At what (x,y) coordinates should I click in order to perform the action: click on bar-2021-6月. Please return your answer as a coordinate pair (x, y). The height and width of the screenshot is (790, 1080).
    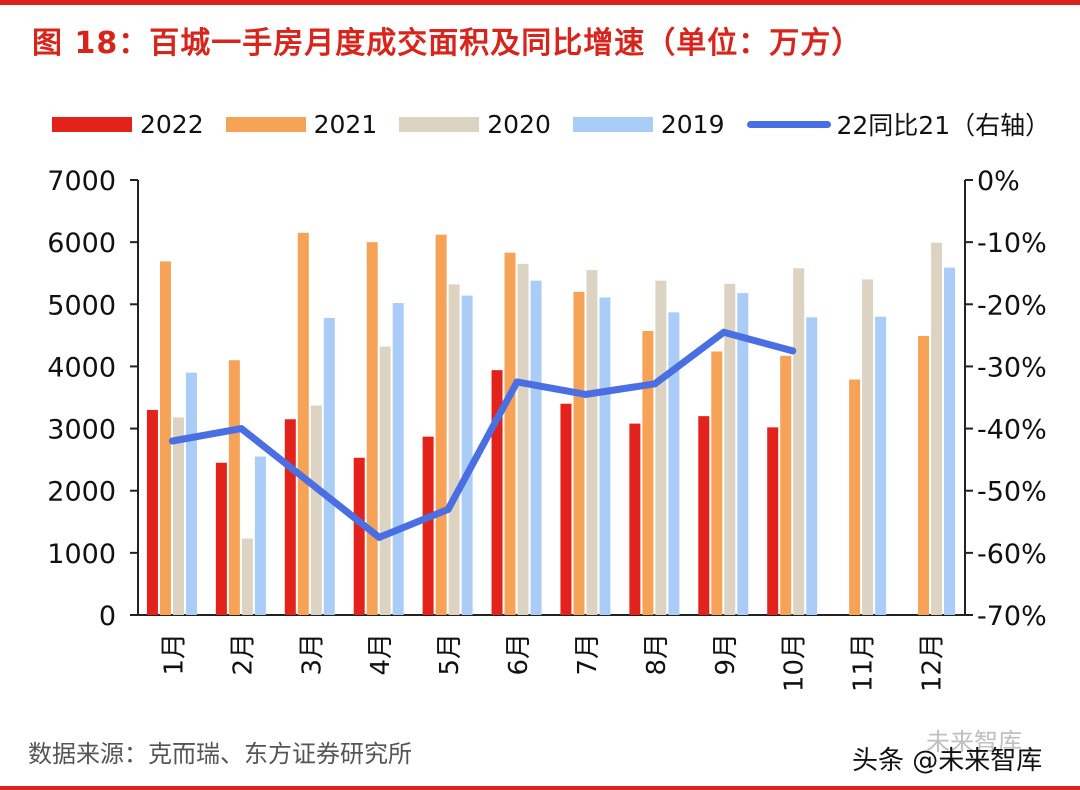
    Looking at the image, I should click on (510, 433).